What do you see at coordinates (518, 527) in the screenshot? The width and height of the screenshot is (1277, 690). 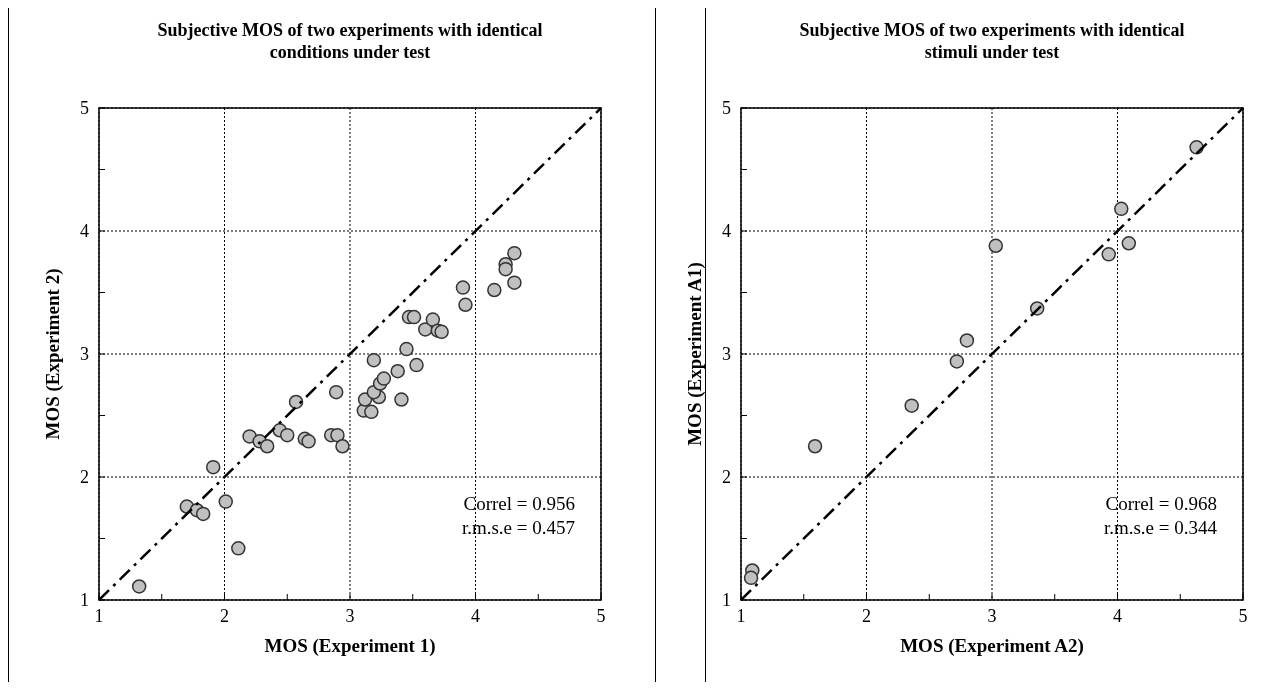 I see `annotation: r.m.s.e = 0.457` at bounding box center [518, 527].